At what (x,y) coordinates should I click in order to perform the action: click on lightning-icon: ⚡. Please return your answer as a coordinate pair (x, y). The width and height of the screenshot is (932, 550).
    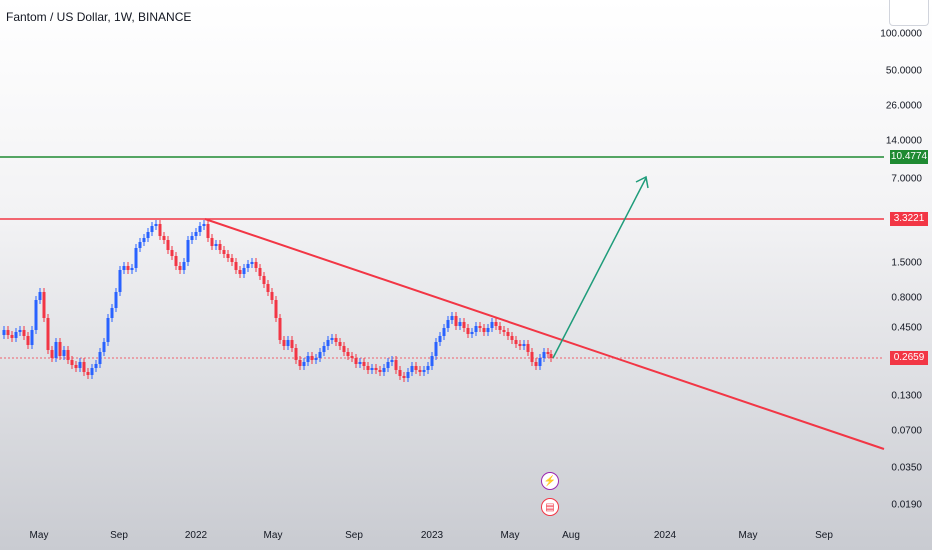
    Looking at the image, I should click on (550, 481).